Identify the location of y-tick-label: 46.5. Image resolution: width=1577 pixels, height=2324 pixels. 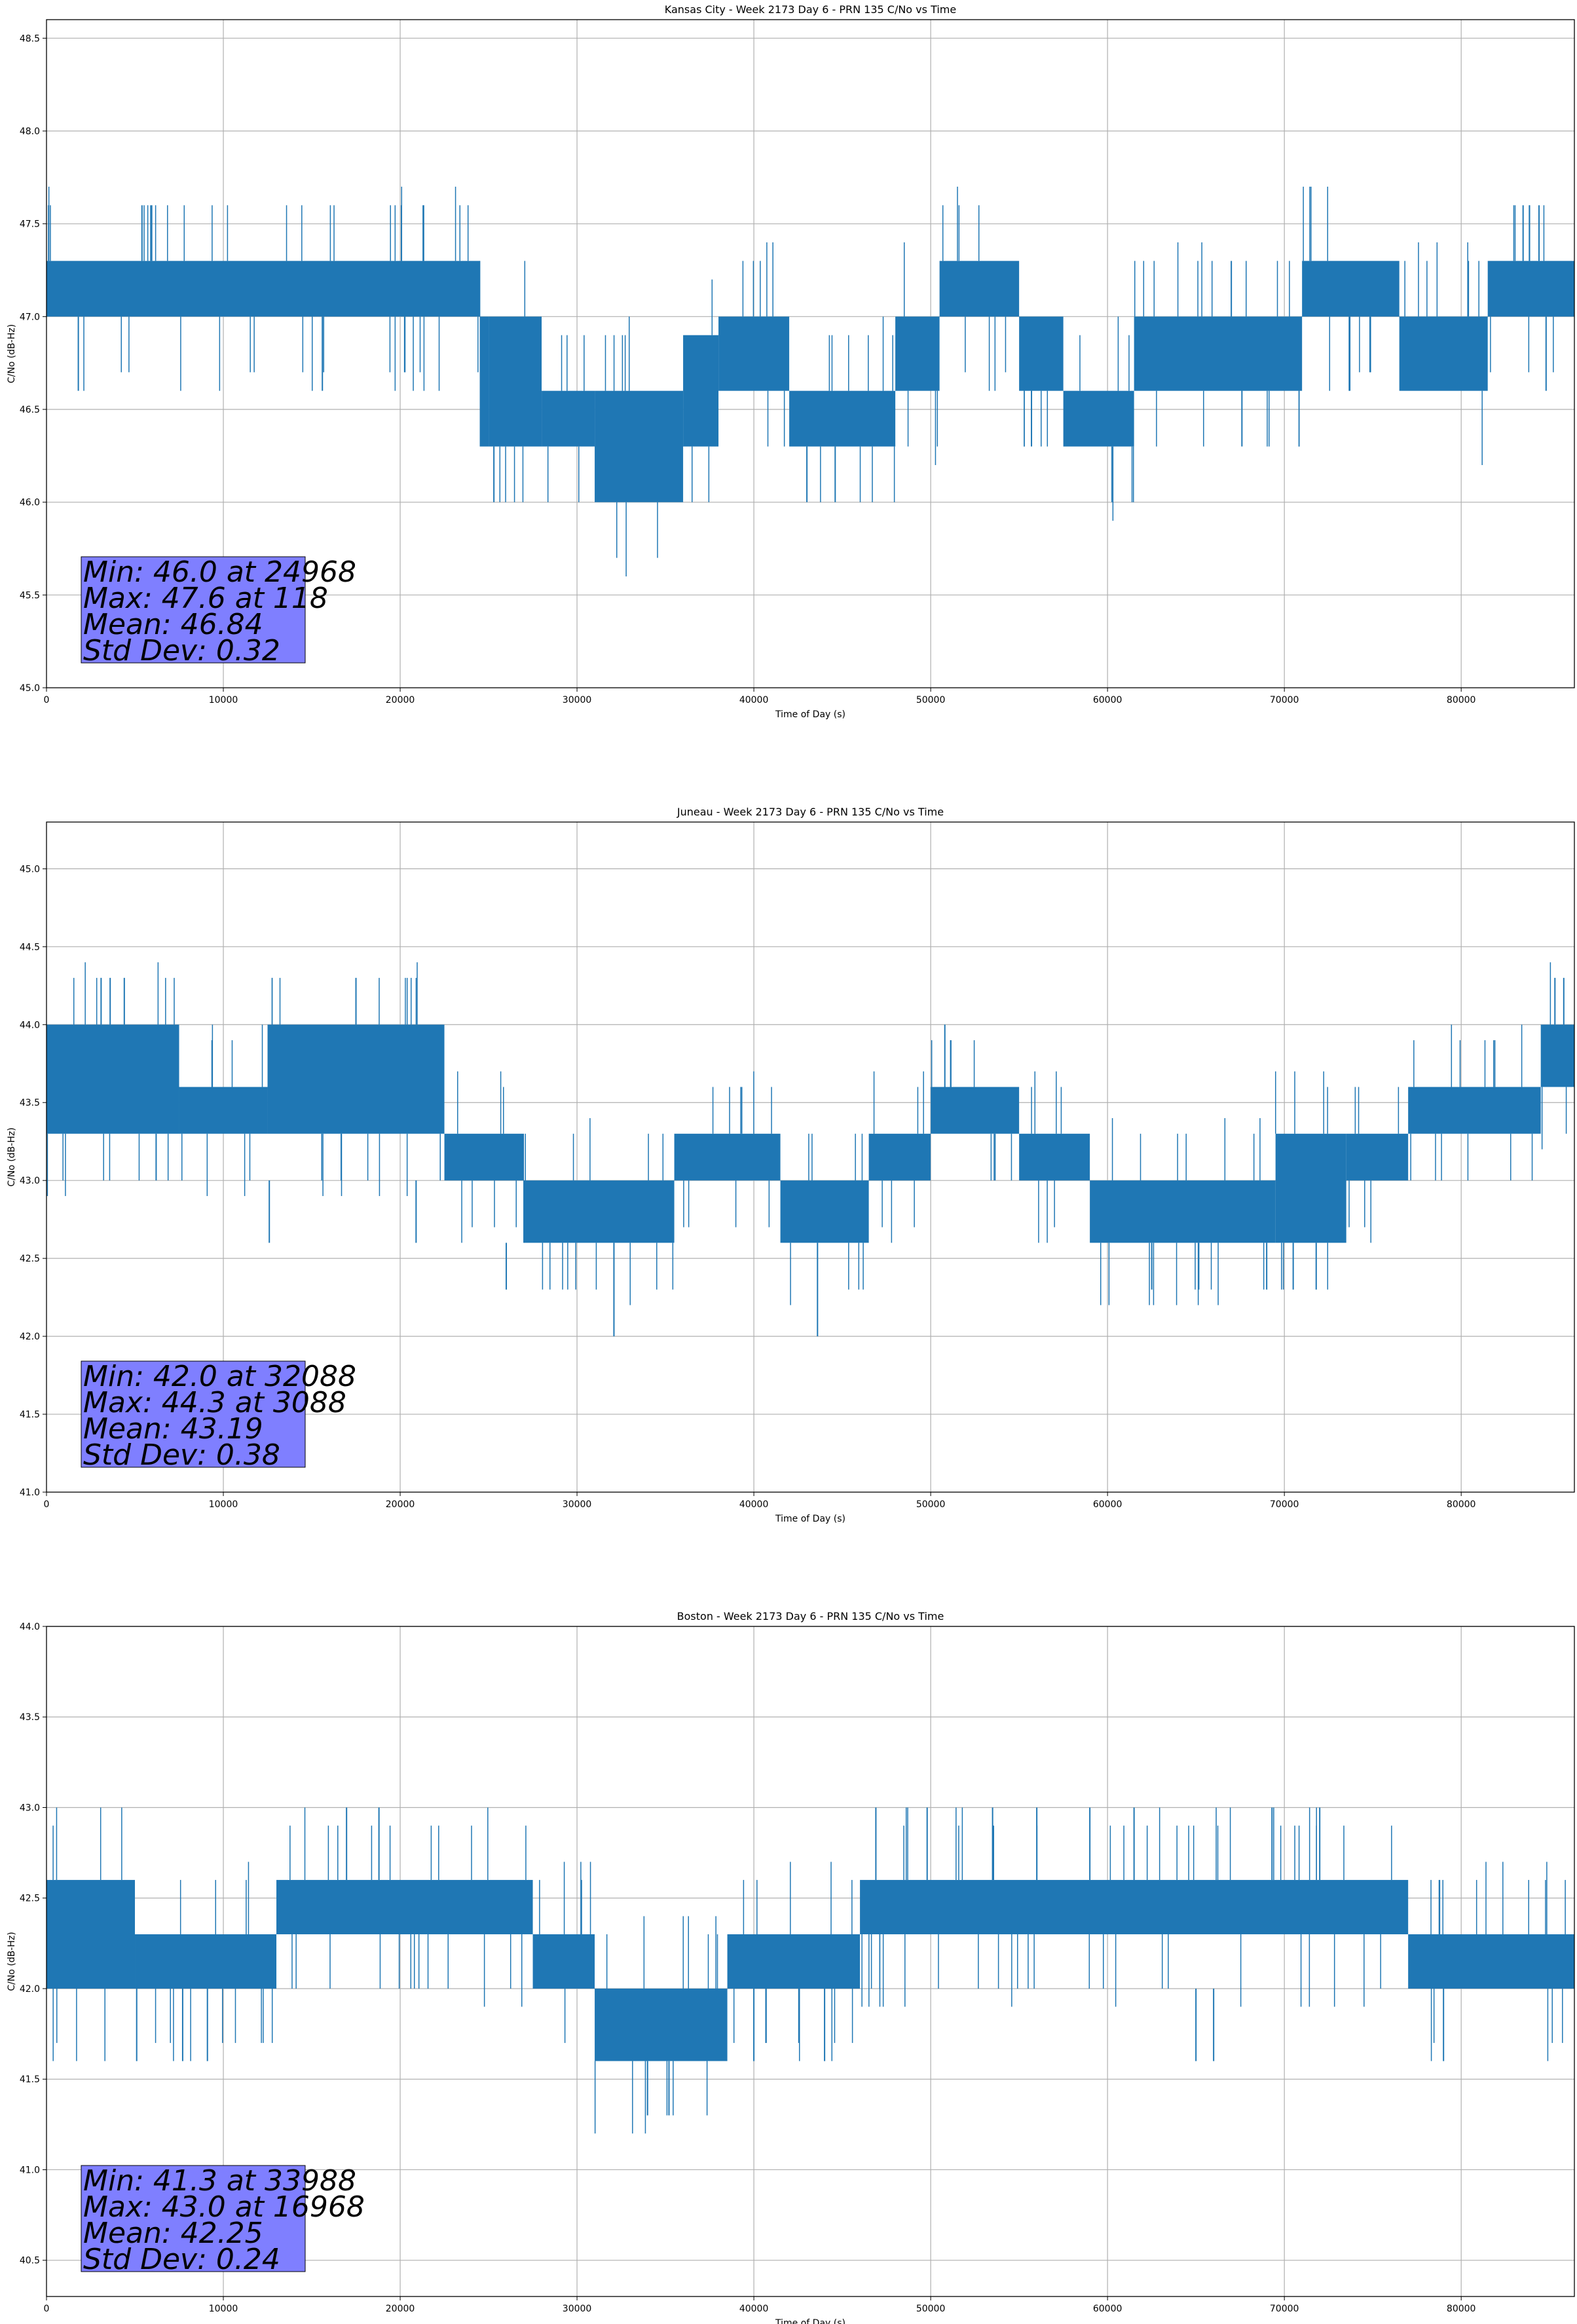
(30, 410).